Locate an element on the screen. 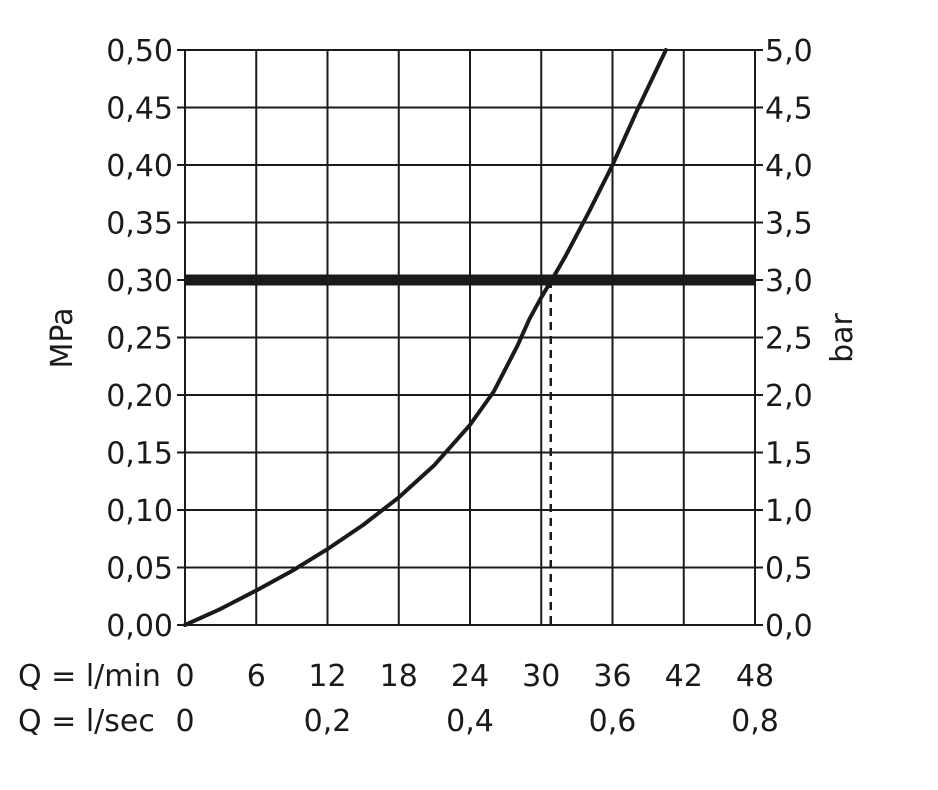 The width and height of the screenshot is (938, 790). y-right-tick-label: 4,0 is located at coordinates (789, 166).